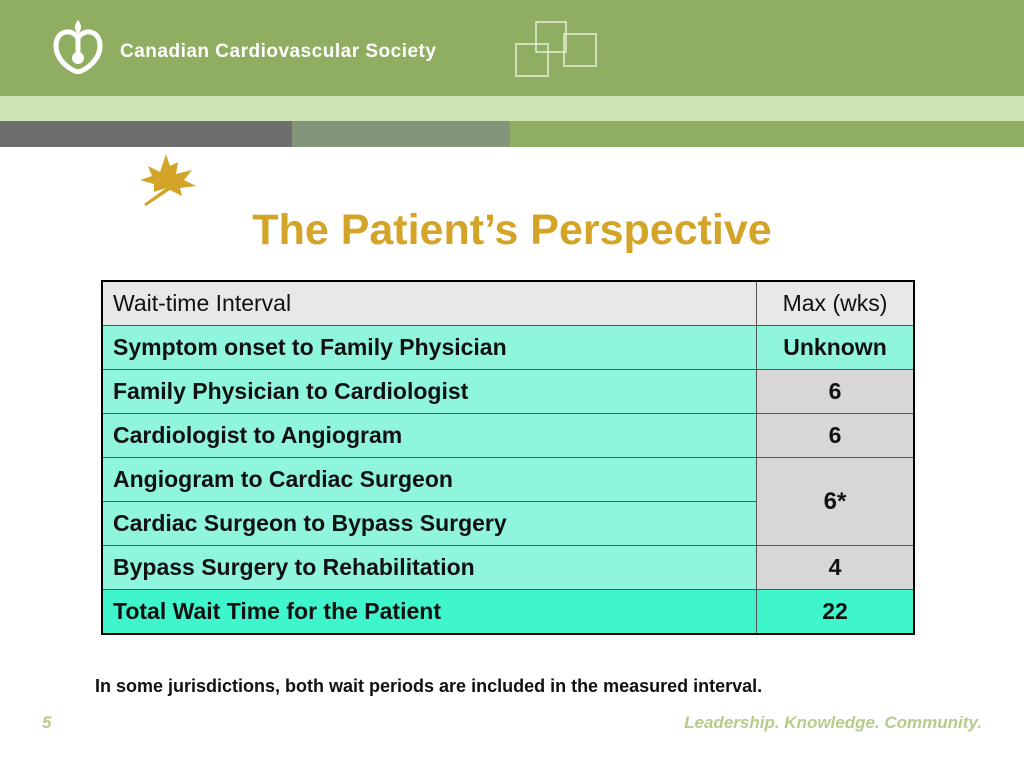 This screenshot has width=1024, height=768. What do you see at coordinates (835, 303) in the screenshot?
I see `column-header-max: Max (wks)` at bounding box center [835, 303].